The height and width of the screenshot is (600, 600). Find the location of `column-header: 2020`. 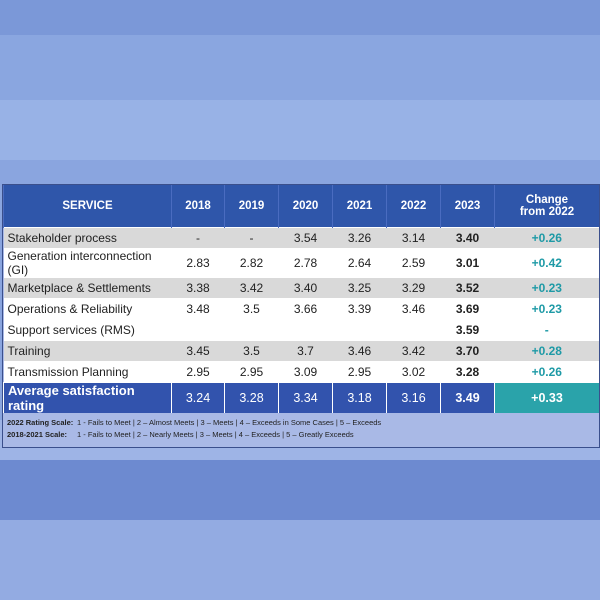

column-header: 2020 is located at coordinates (305, 206).